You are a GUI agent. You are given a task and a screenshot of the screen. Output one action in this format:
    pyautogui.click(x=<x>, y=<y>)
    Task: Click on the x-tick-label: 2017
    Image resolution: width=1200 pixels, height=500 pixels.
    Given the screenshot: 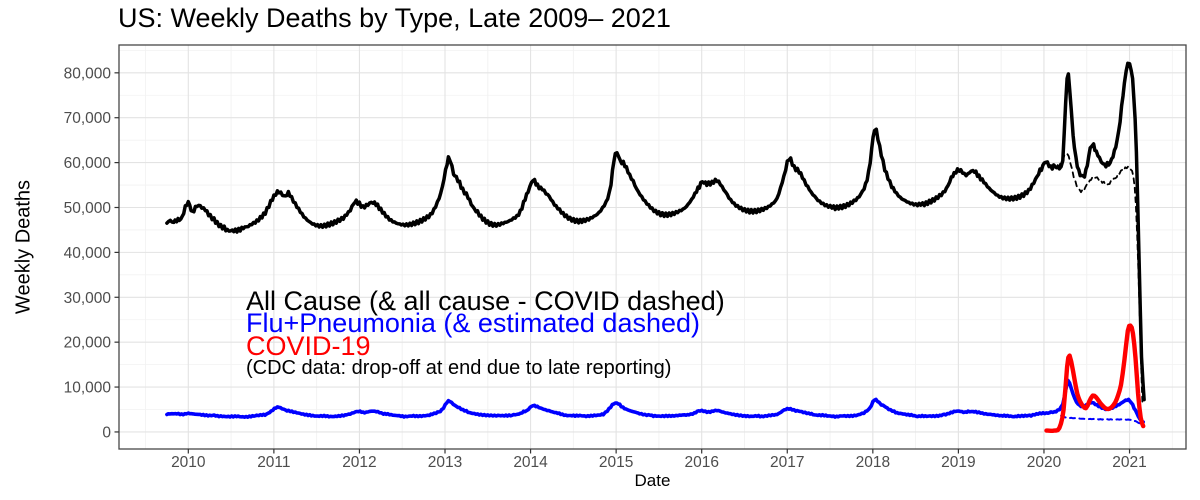 What is the action you would take?
    pyautogui.click(x=787, y=462)
    